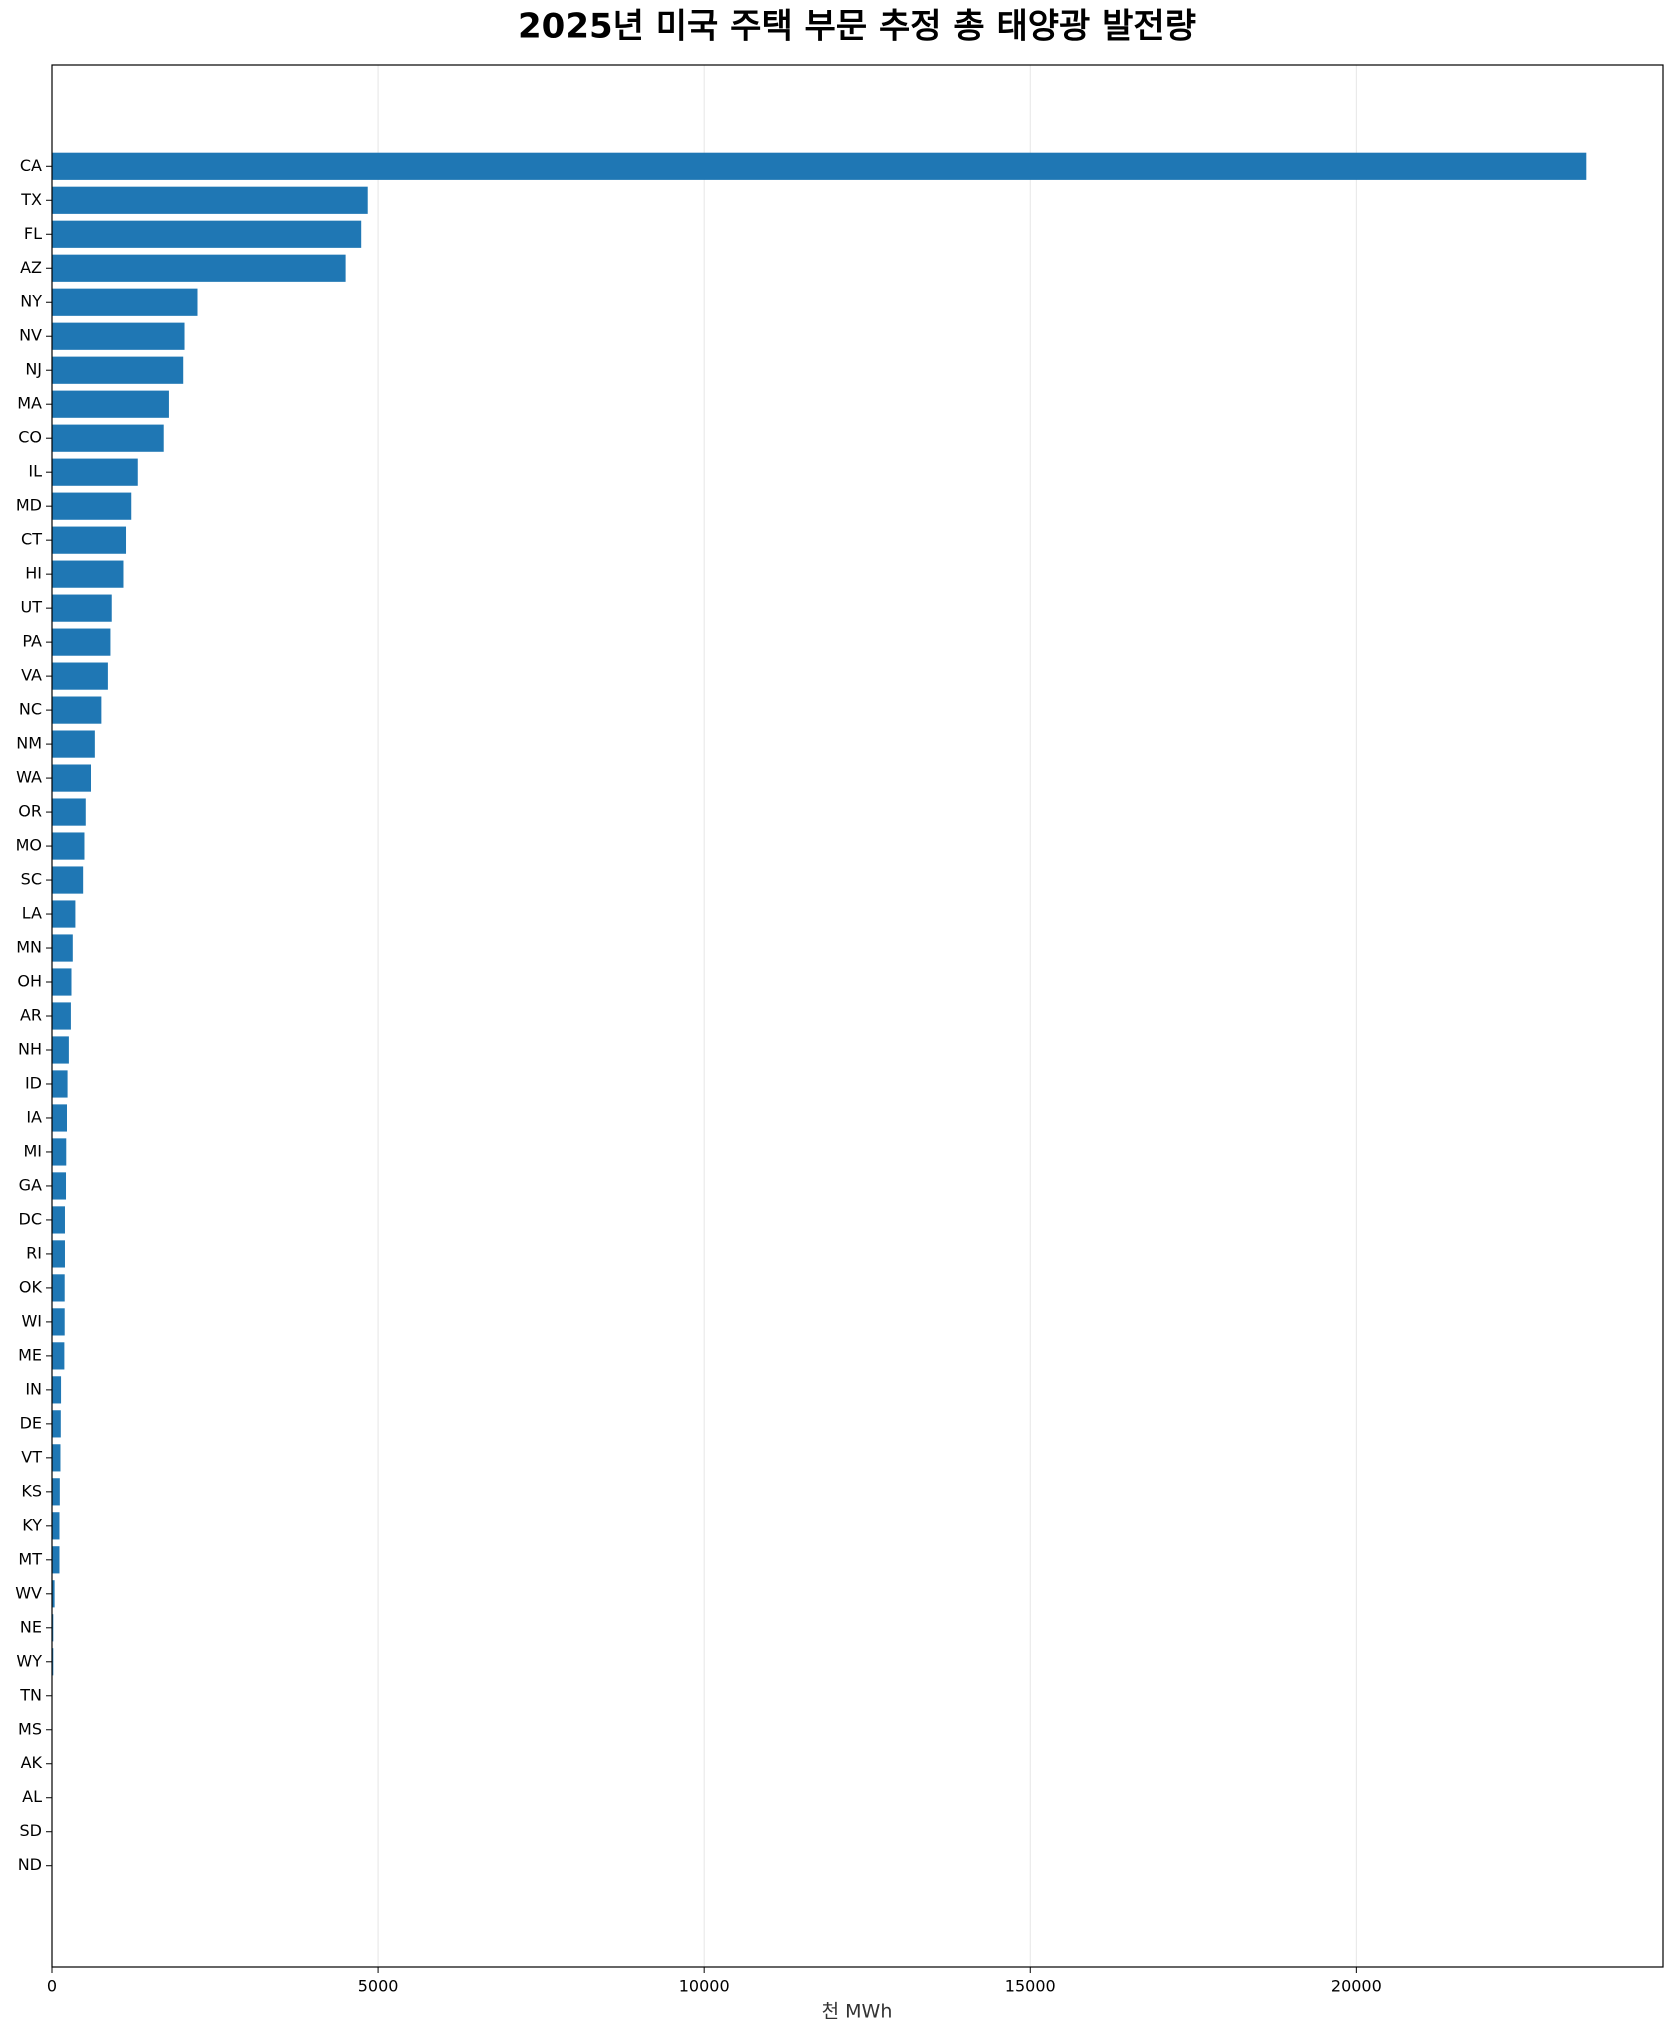  I want to click on y-tick-label: OR, so click(30, 811).